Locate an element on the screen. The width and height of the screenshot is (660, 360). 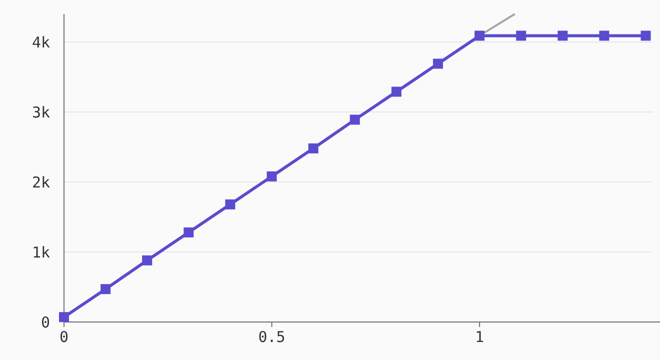
y-tick-label: 3k is located at coordinates (41, 112).